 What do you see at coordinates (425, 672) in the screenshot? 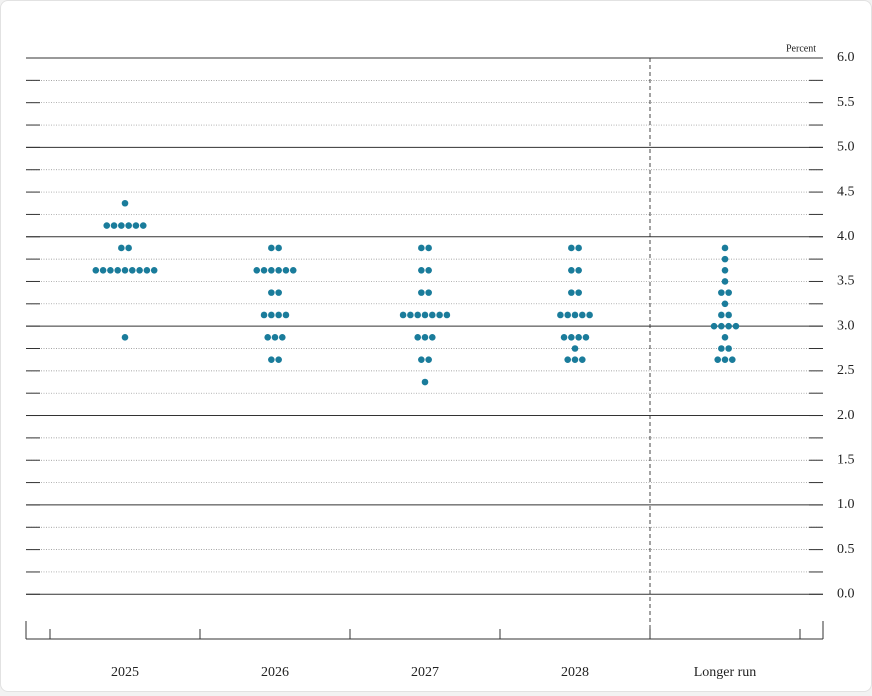
I see `x-tick-label: 2027` at bounding box center [425, 672].